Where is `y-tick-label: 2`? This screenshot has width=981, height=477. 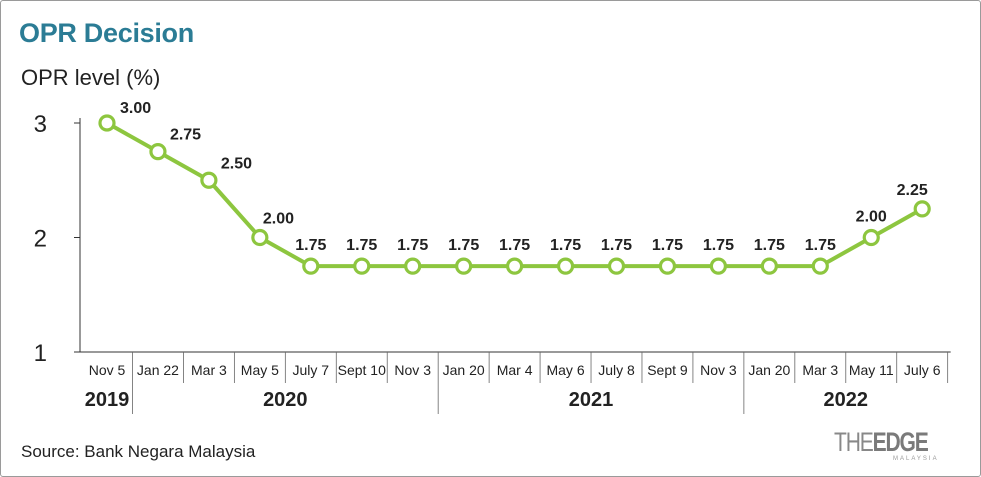
y-tick-label: 2 is located at coordinates (40, 239).